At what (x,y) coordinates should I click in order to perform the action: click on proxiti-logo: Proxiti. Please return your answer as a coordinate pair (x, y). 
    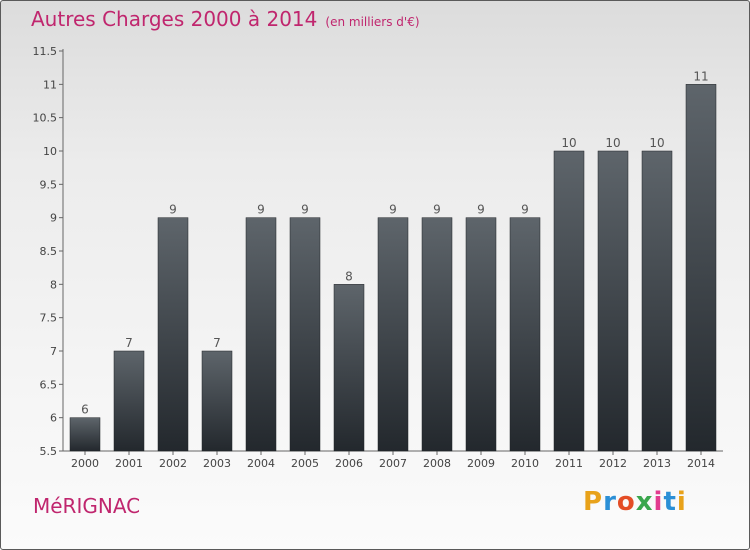
    Looking at the image, I should click on (635, 502).